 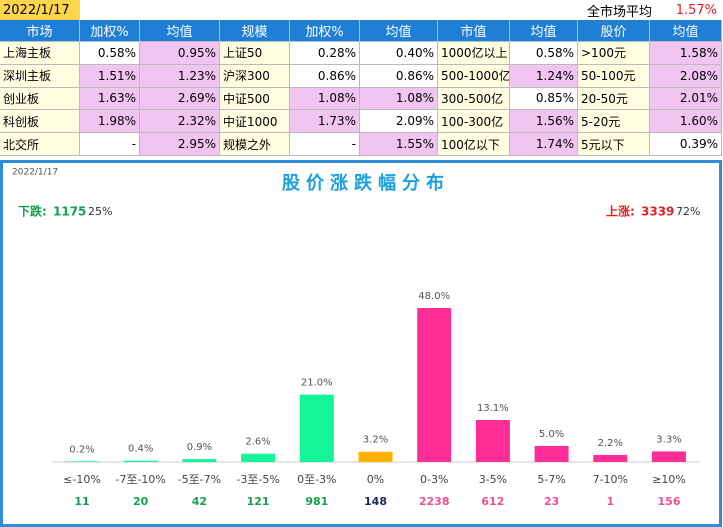 I want to click on value-label: 3.2%, so click(x=375, y=440).